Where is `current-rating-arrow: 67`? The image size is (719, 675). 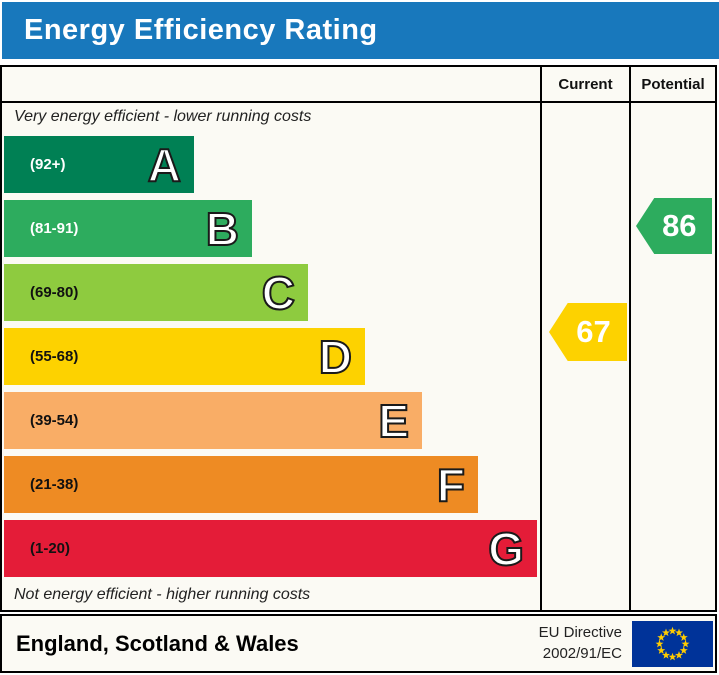 current-rating-arrow: 67 is located at coordinates (588, 332).